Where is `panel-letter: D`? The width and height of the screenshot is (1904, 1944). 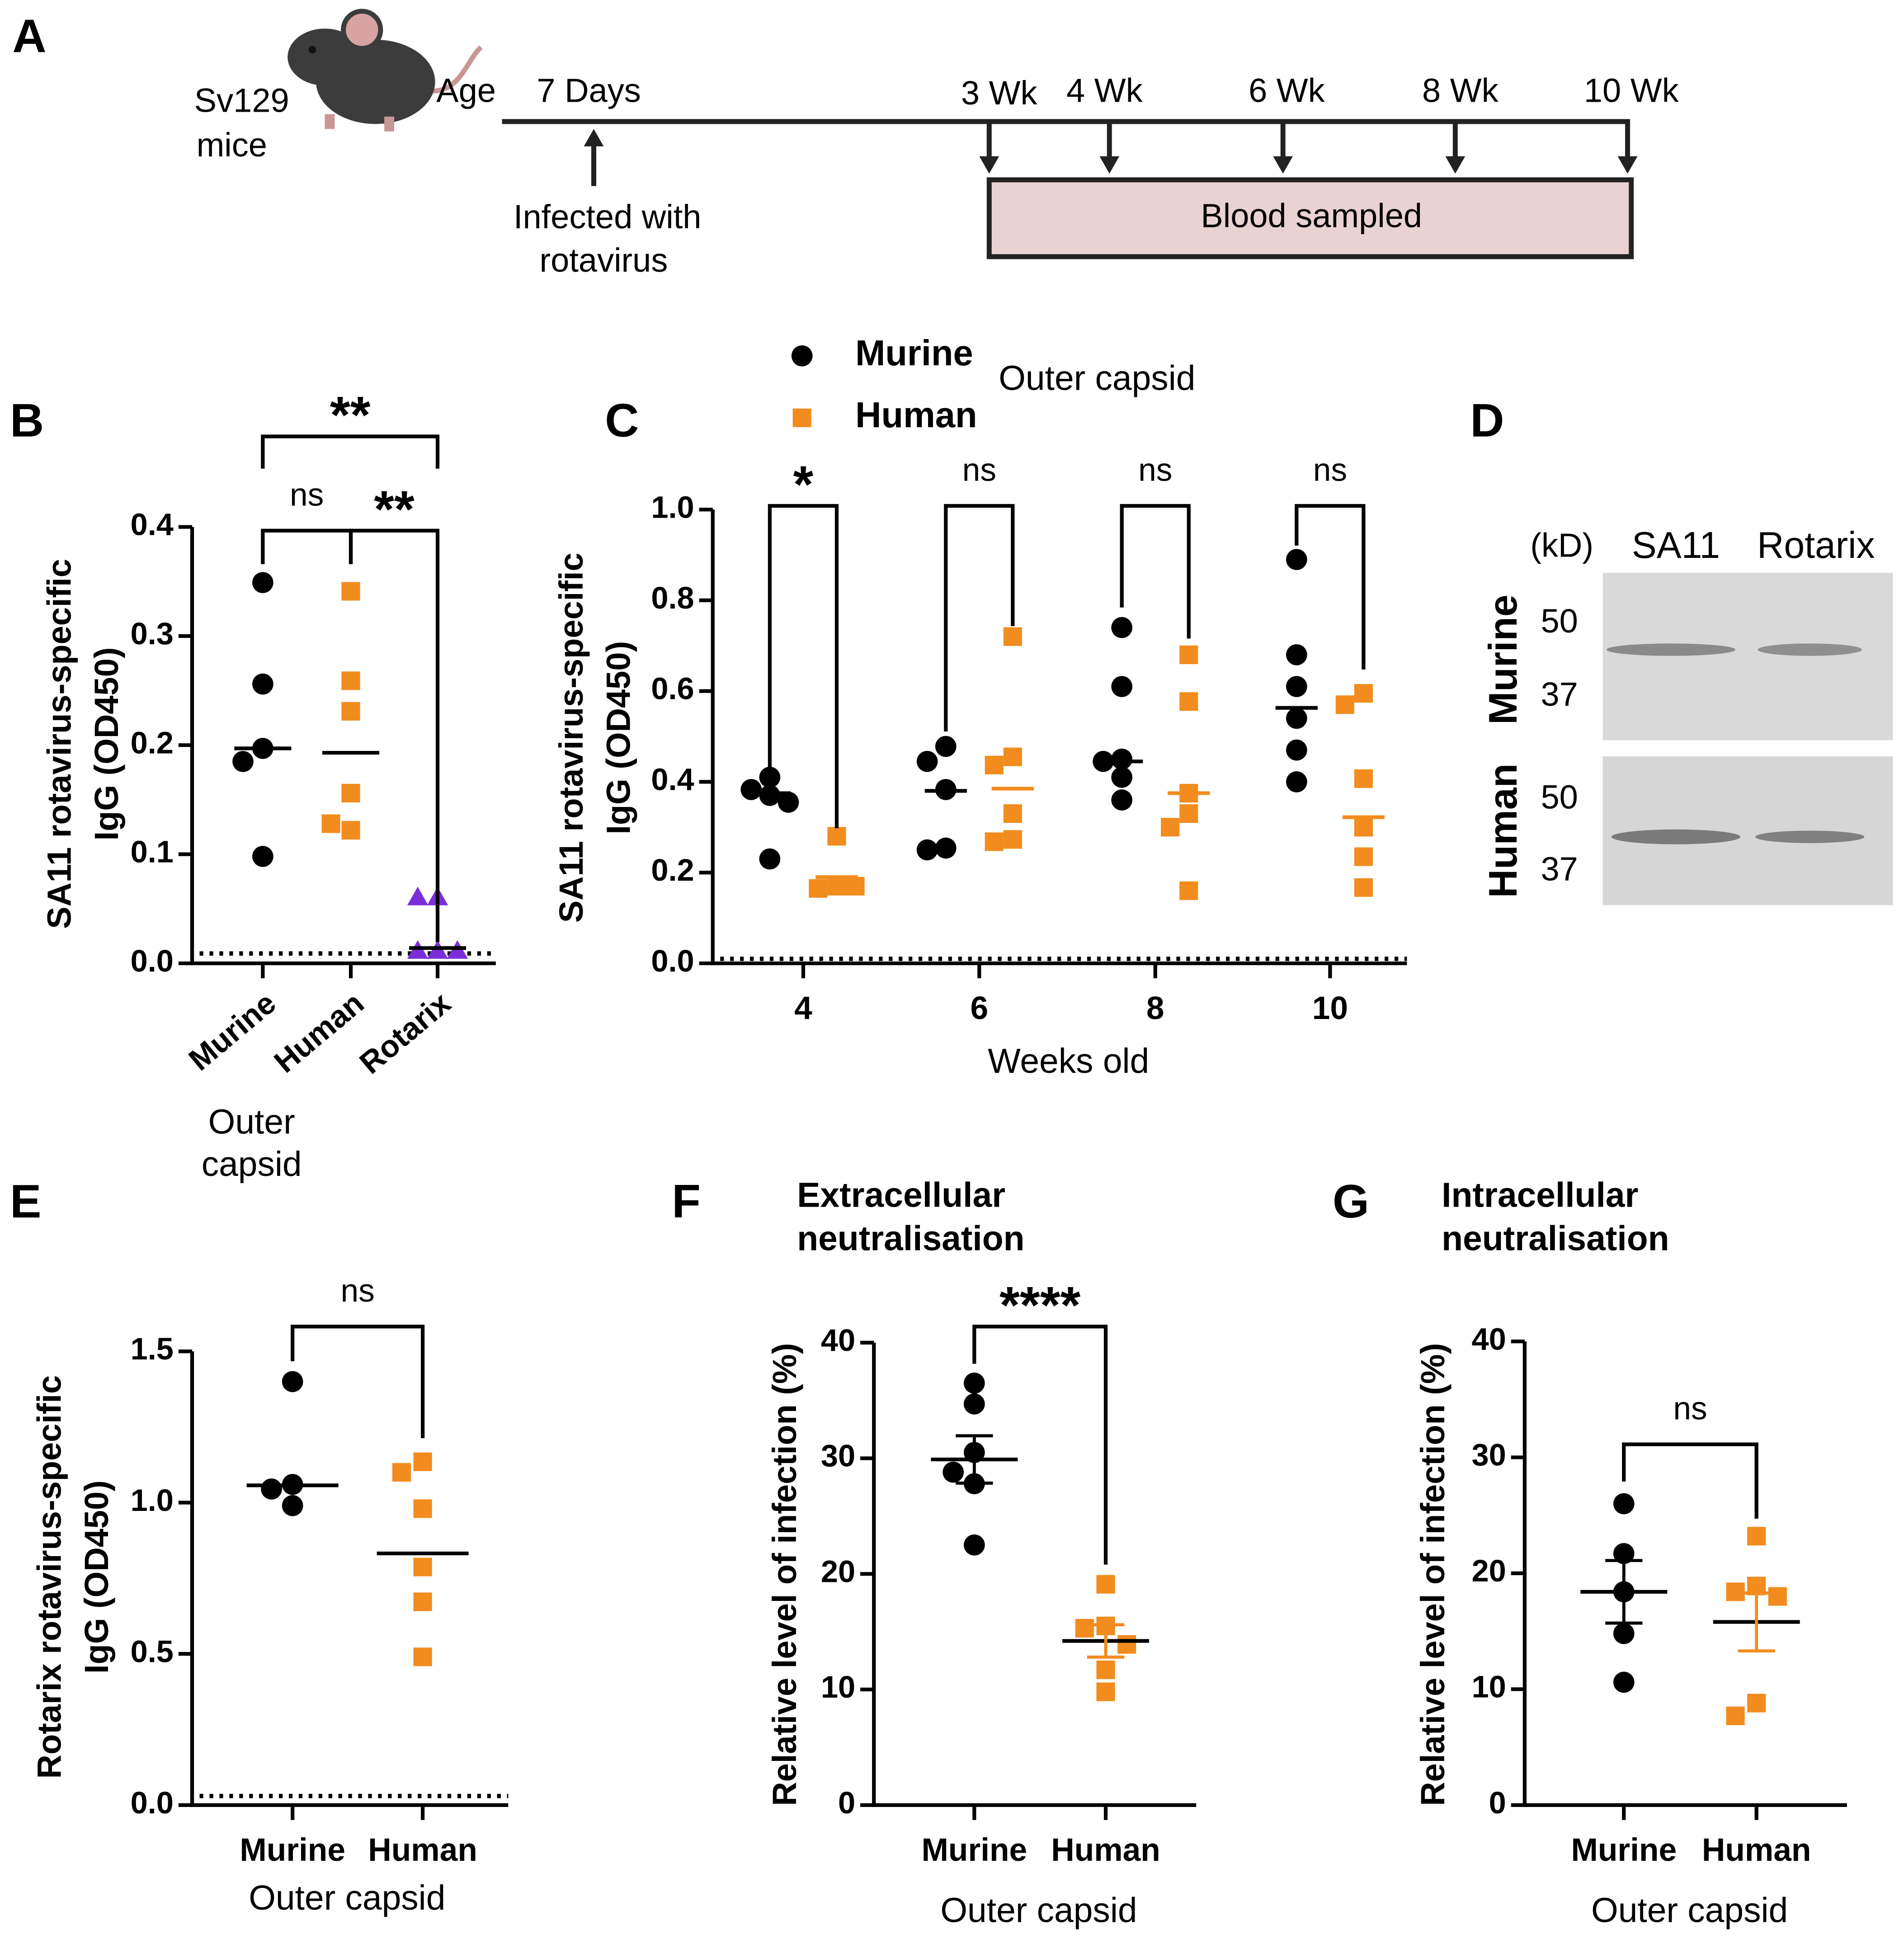
panel-letter: D is located at coordinates (1487, 421).